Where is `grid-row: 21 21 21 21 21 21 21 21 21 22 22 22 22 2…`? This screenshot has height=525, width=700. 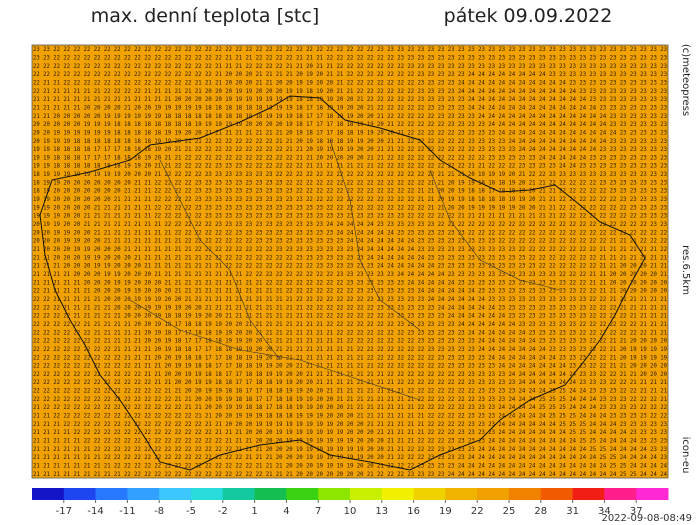
grid-row: 21 21 21 21 21 21 21 21 21 22 22 22 22 2… is located at coordinates (350, 474).